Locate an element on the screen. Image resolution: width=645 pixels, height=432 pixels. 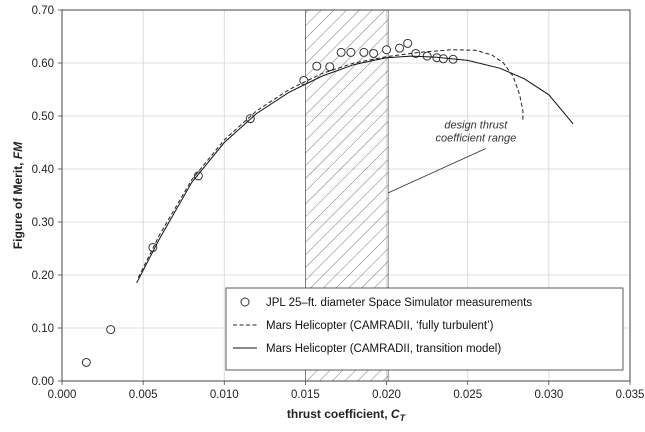
x-tick-label: 0.035 is located at coordinates (630, 395).